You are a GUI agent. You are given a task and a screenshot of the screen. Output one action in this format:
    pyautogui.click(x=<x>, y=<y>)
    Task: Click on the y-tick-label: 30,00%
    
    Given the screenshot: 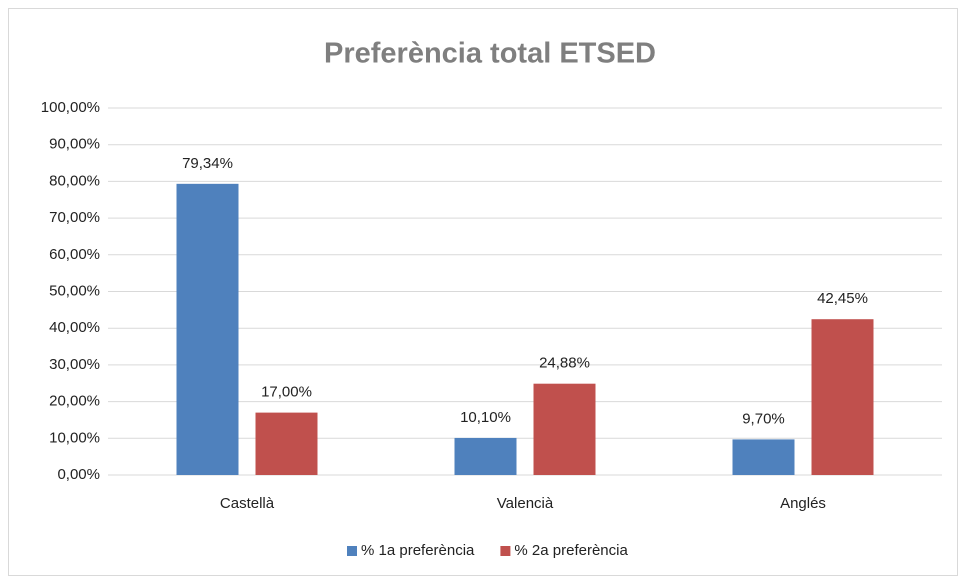 What is the action you would take?
    pyautogui.click(x=74, y=364)
    